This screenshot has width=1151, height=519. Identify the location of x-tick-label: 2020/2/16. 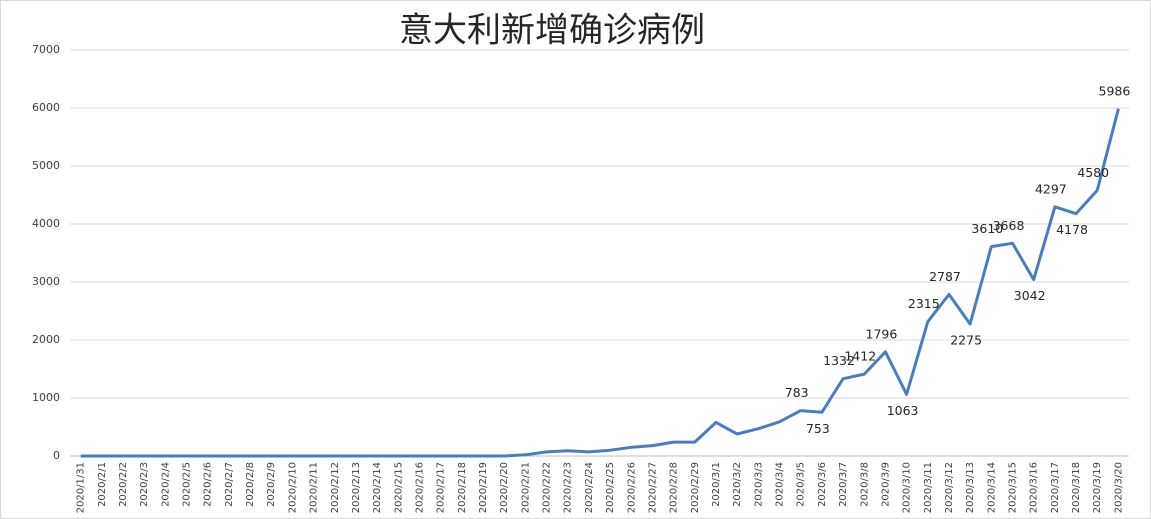
(419, 487).